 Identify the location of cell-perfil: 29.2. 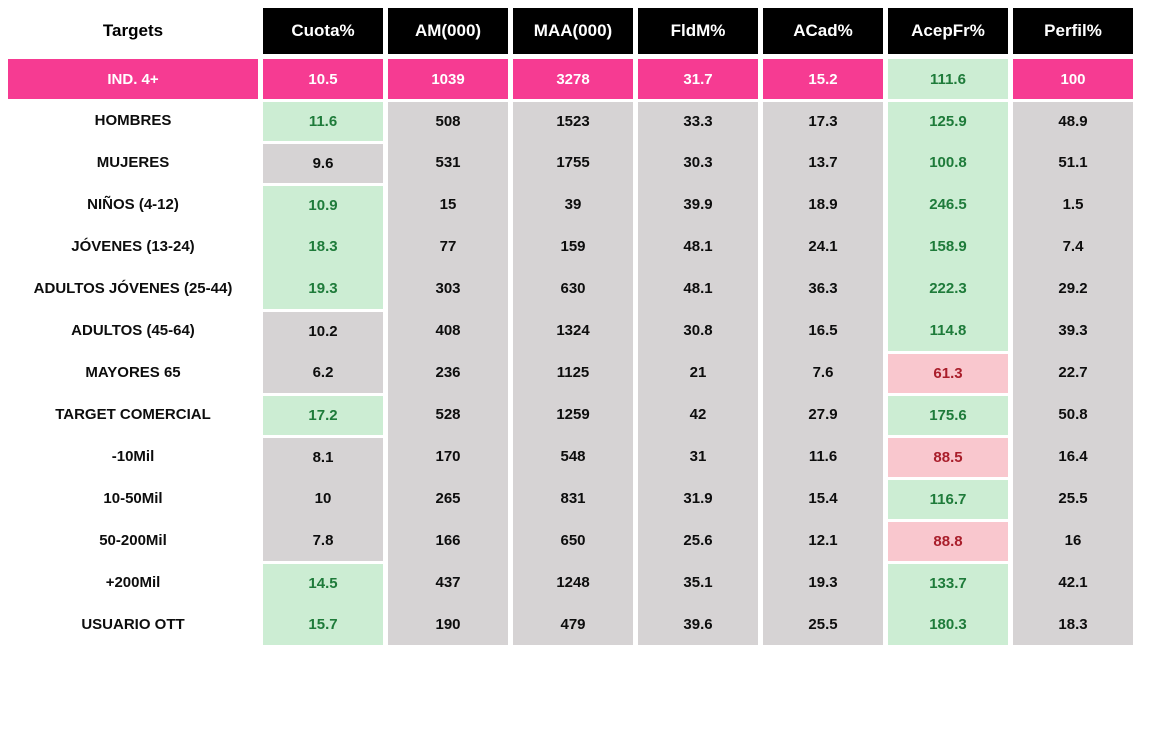
(1073, 288).